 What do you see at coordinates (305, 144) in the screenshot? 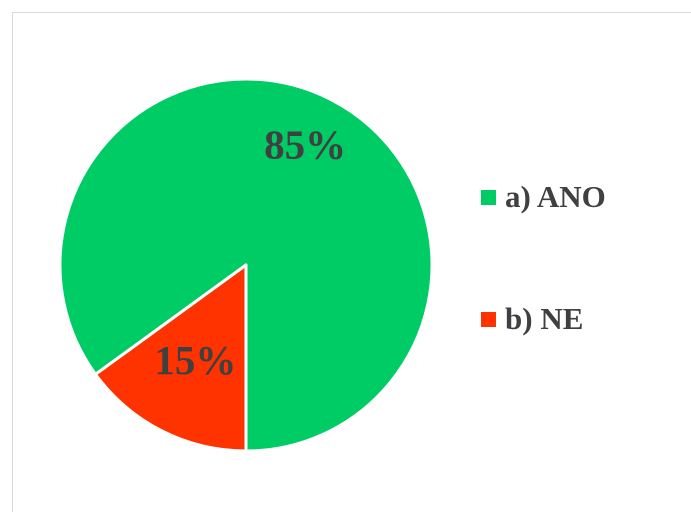
I see `data-label-ano: 85%` at bounding box center [305, 144].